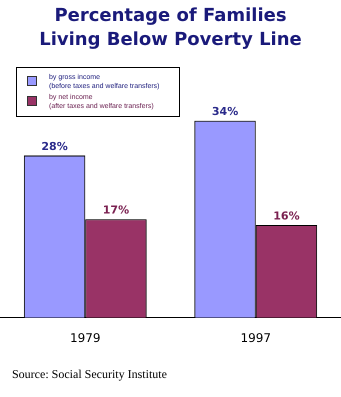 This screenshot has width=341, height=397. I want to click on data-label: 34%, so click(225, 111).